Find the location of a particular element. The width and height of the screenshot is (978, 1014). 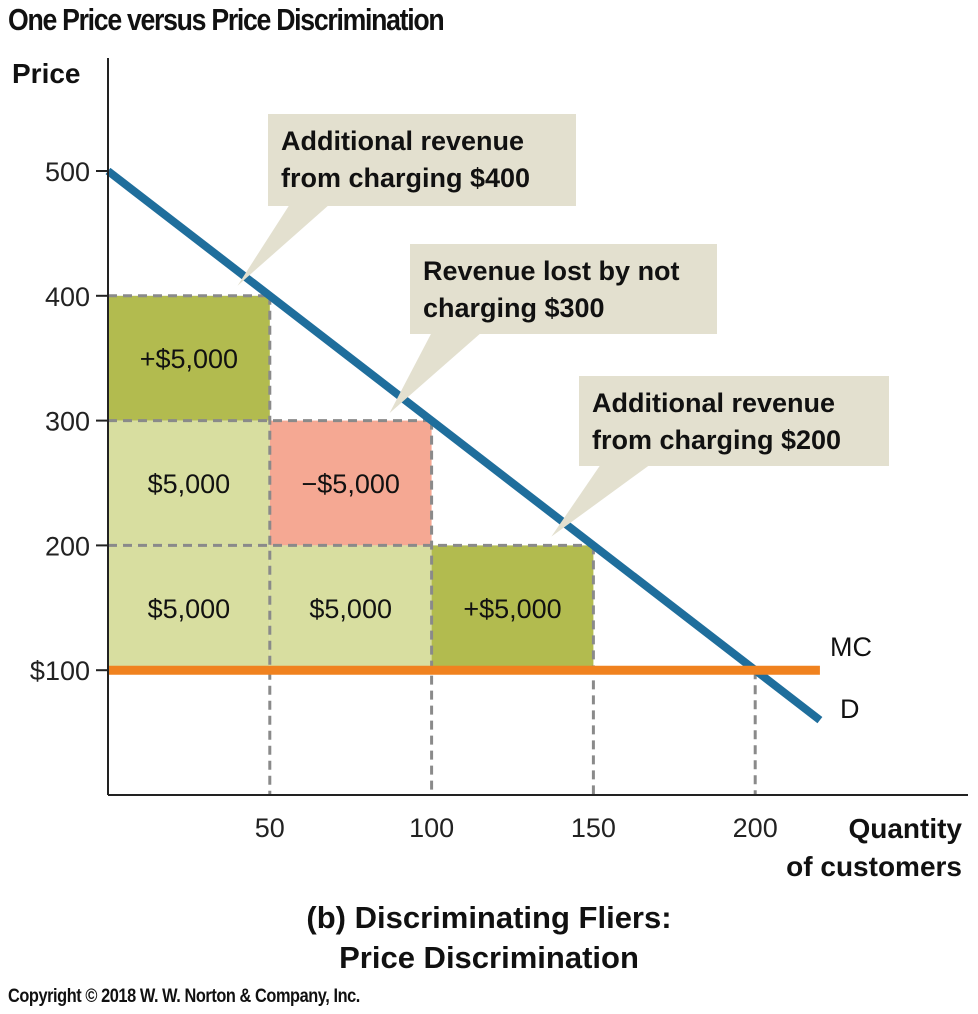

callout-text-0-0: Additional revenue is located at coordinates (402, 141).